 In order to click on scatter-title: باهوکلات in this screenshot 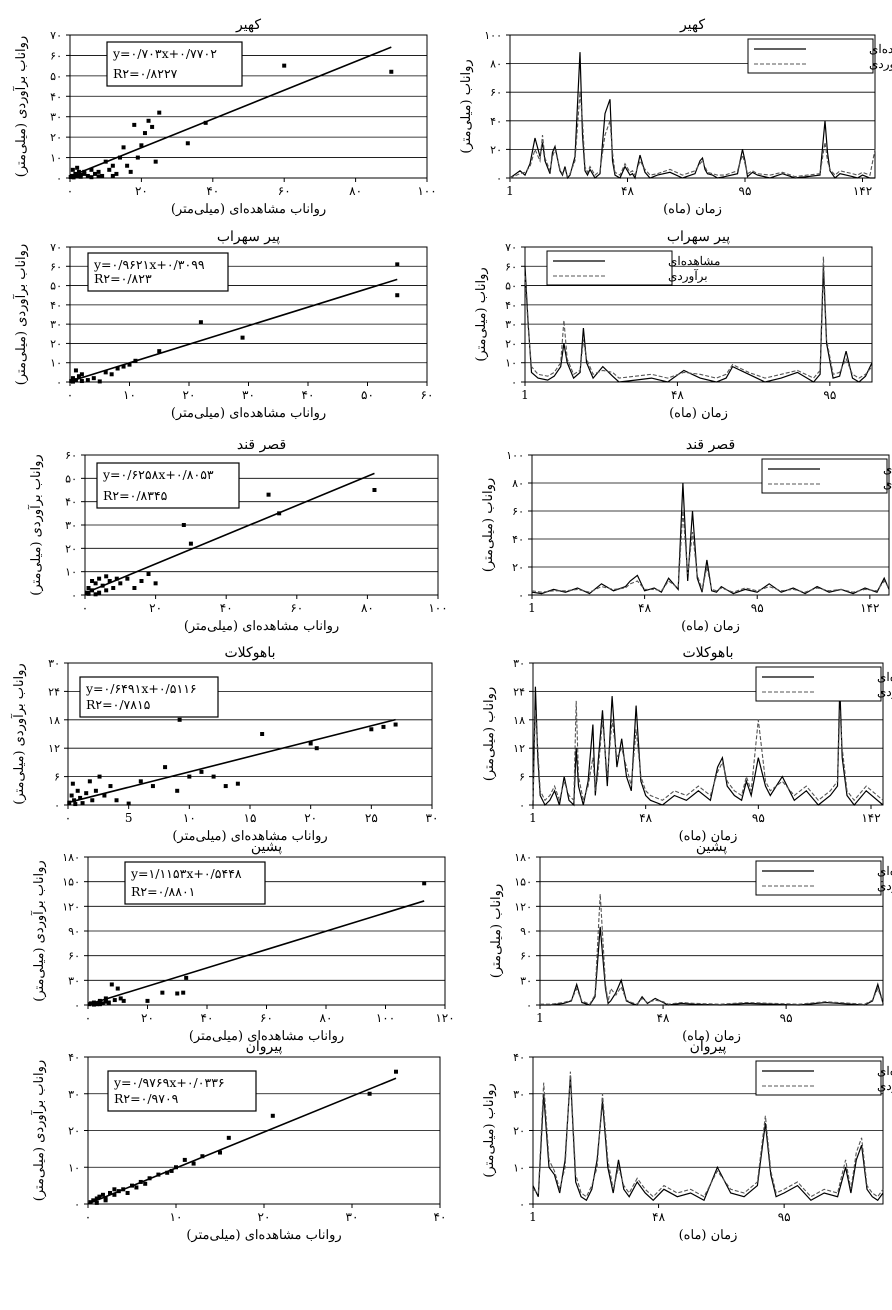, I will do `click(250, 653)`.